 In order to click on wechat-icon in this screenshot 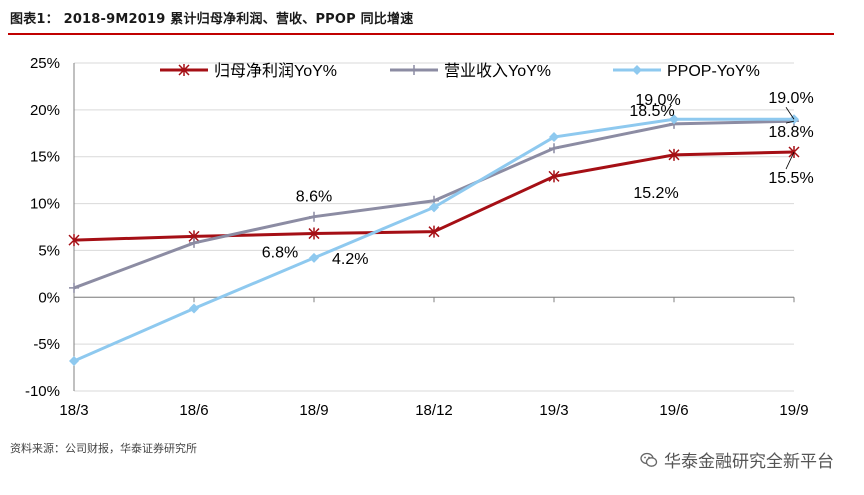, I will do `click(649, 459)`.